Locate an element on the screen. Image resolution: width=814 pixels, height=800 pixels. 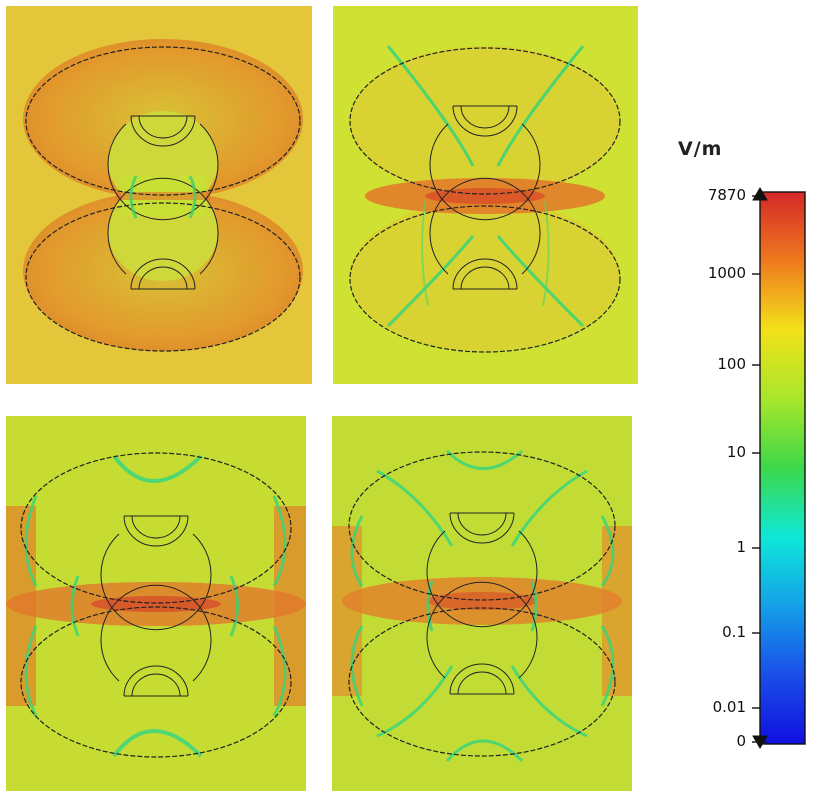
colorbar-tick-label: 0.01 is located at coordinates (729, 707).